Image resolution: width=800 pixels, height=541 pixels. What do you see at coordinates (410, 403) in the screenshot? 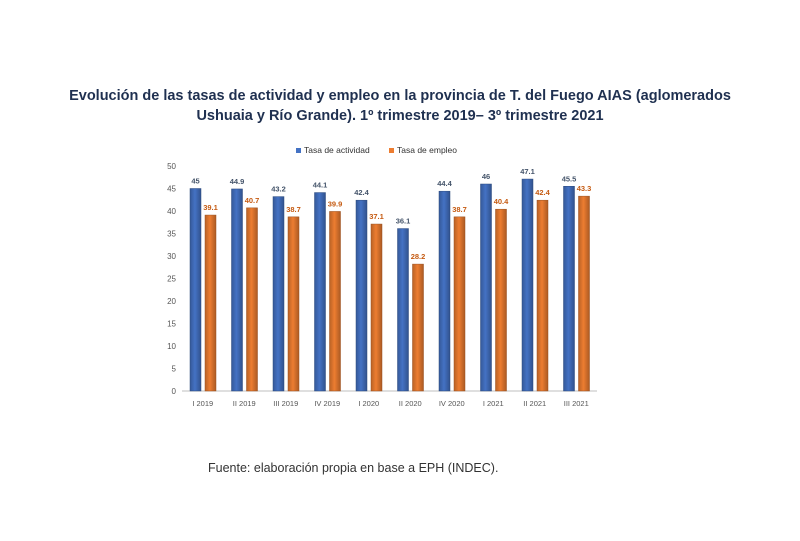
I see `x-tick-label: II 2020` at bounding box center [410, 403].